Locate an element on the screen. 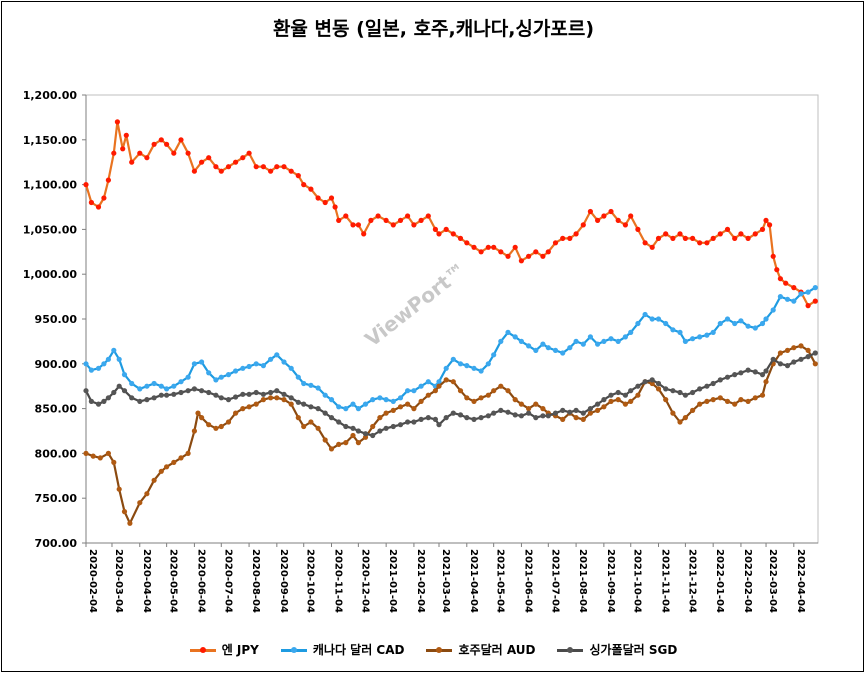  x-tick-label: 2020-05-04 is located at coordinates (173, 581).